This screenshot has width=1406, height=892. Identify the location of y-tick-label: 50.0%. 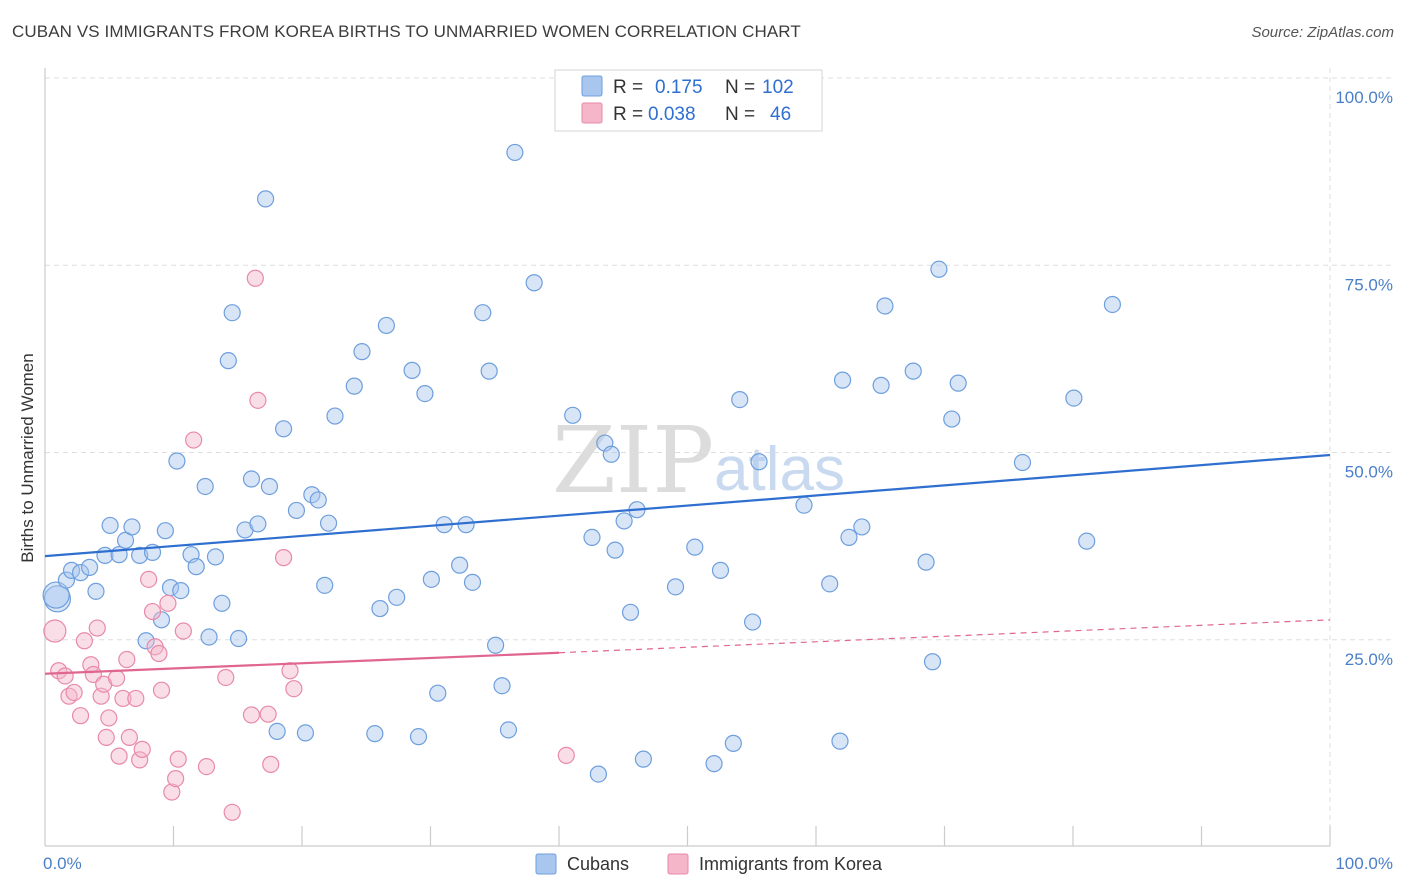
(1369, 472).